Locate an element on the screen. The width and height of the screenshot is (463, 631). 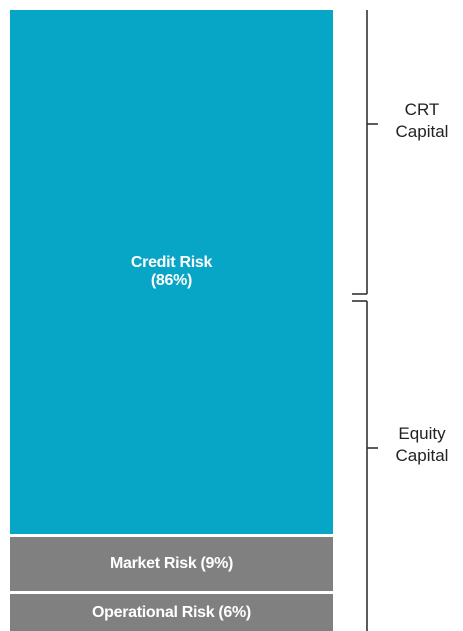
bar-segment: Operational Risk (6%) is located at coordinates (171, 612).